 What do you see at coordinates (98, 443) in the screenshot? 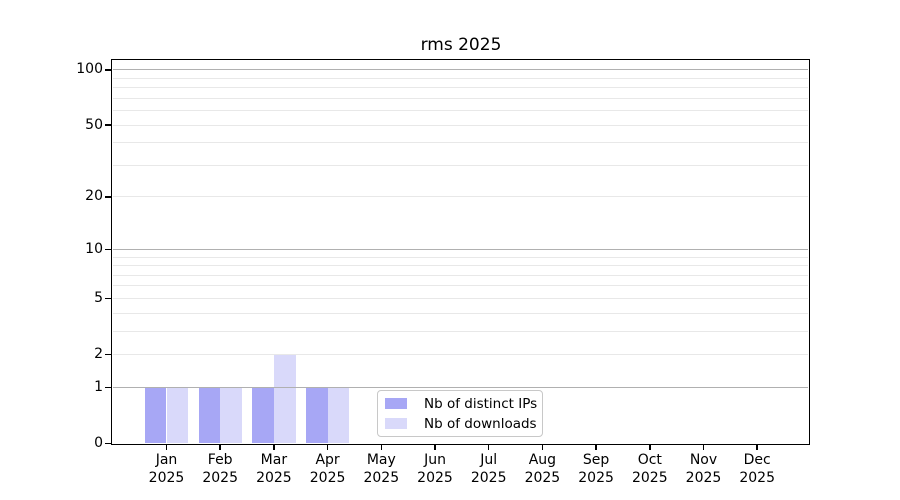
I see `y-tick-label: 0` at bounding box center [98, 443].